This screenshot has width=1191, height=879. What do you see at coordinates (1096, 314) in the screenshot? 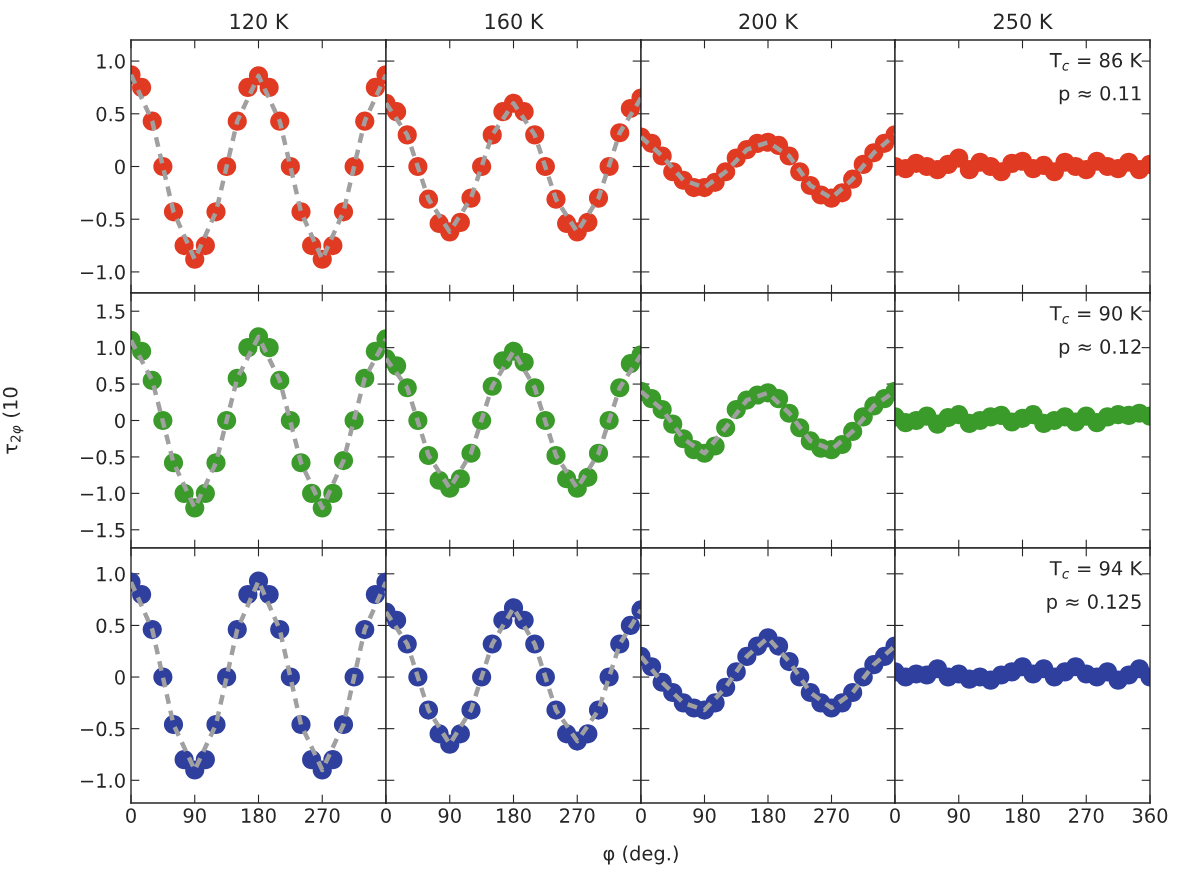
I see `annotation: T$_{c}$ = 90 K` at bounding box center [1096, 314].